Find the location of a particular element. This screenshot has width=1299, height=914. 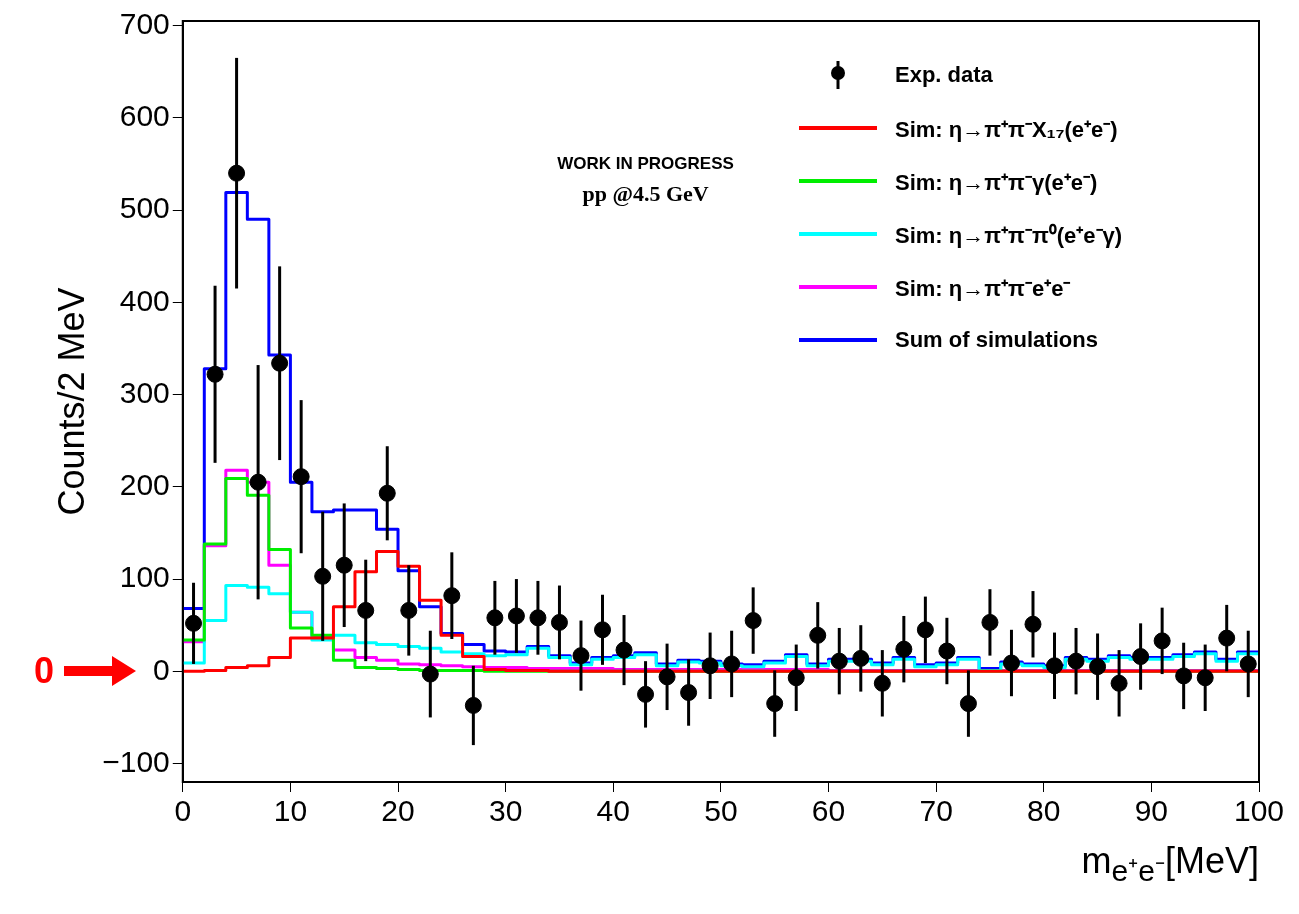

y-tick-label: 100 is located at coordinates (144, 577).